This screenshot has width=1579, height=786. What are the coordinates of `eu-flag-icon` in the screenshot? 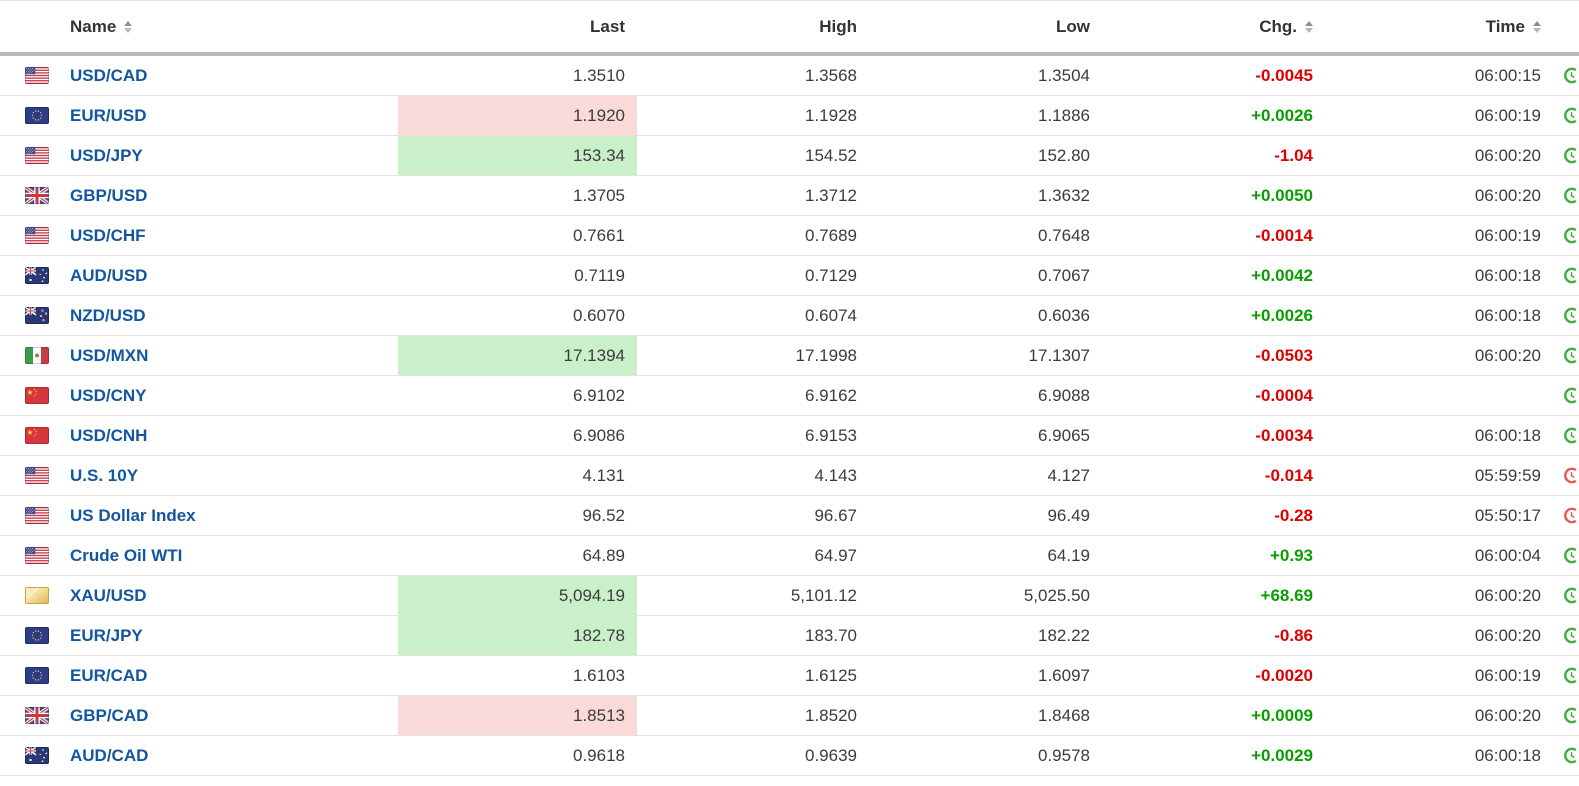 It's located at (37, 675).